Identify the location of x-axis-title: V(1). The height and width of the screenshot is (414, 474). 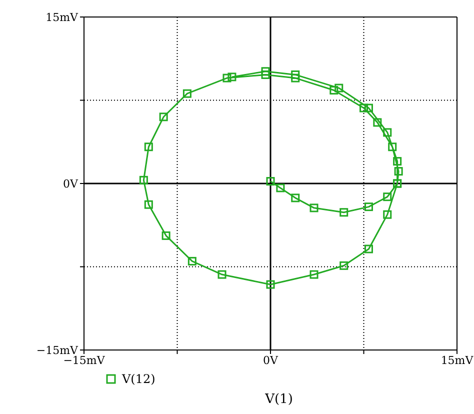
(279, 399).